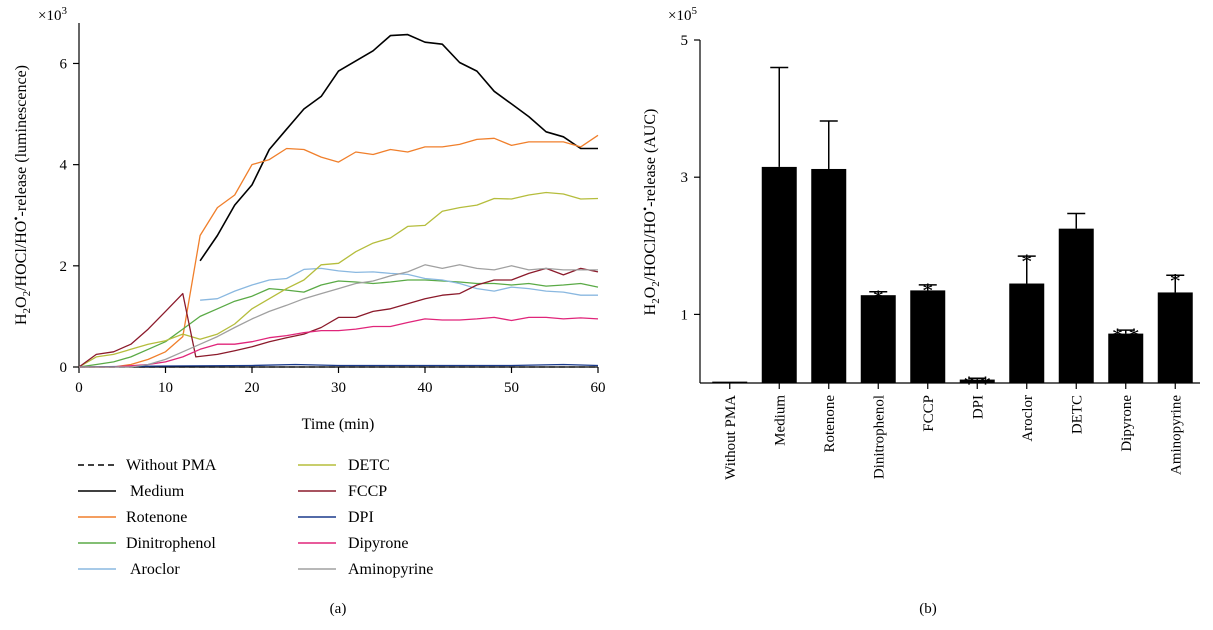 The height and width of the screenshot is (630, 1213). Describe the element at coordinates (730, 382) in the screenshot. I see `bar-without-pma` at that location.